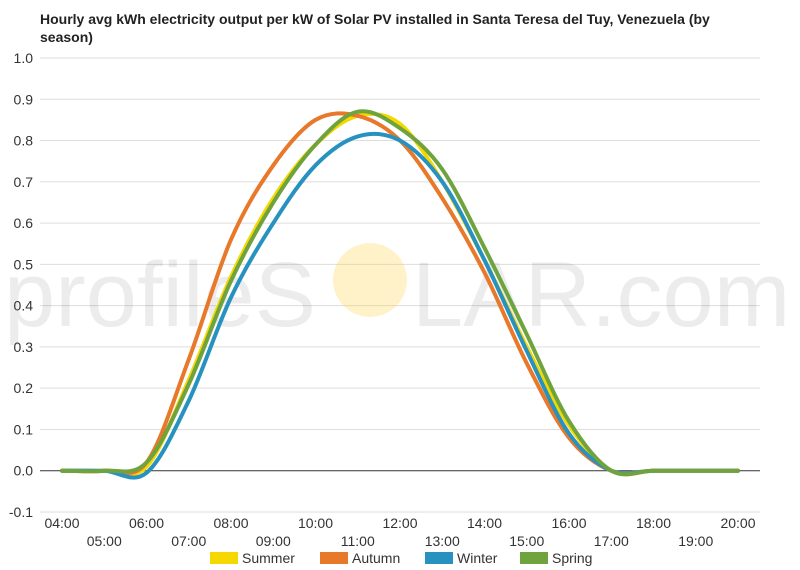 The width and height of the screenshot is (800, 570). What do you see at coordinates (188, 541) in the screenshot?
I see `x-tick-label: 07:00` at bounding box center [188, 541].